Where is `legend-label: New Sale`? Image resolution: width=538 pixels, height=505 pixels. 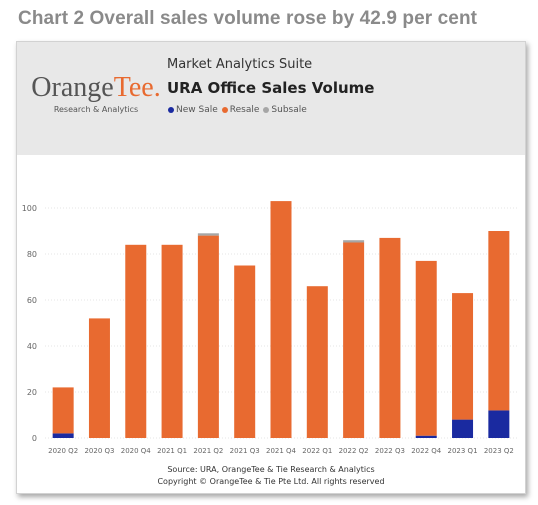 legend-label: New Sale is located at coordinates (197, 110).